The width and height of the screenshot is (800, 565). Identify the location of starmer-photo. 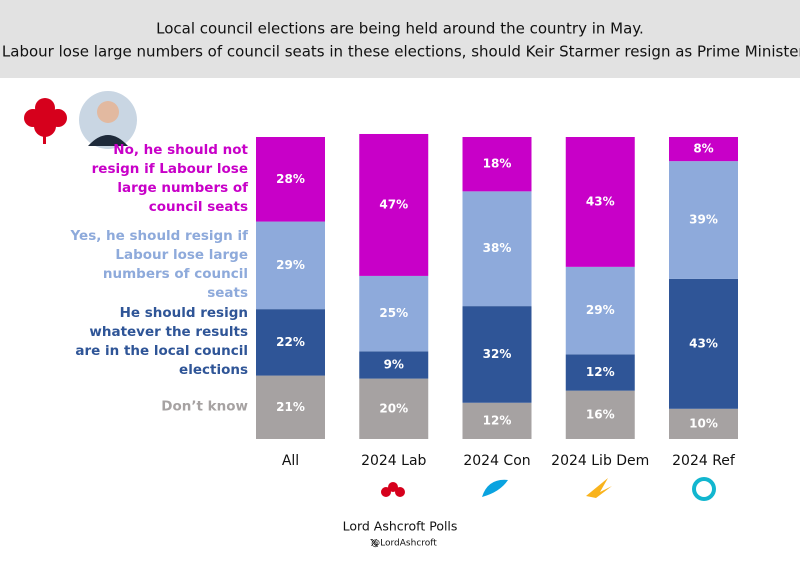
(108, 120).